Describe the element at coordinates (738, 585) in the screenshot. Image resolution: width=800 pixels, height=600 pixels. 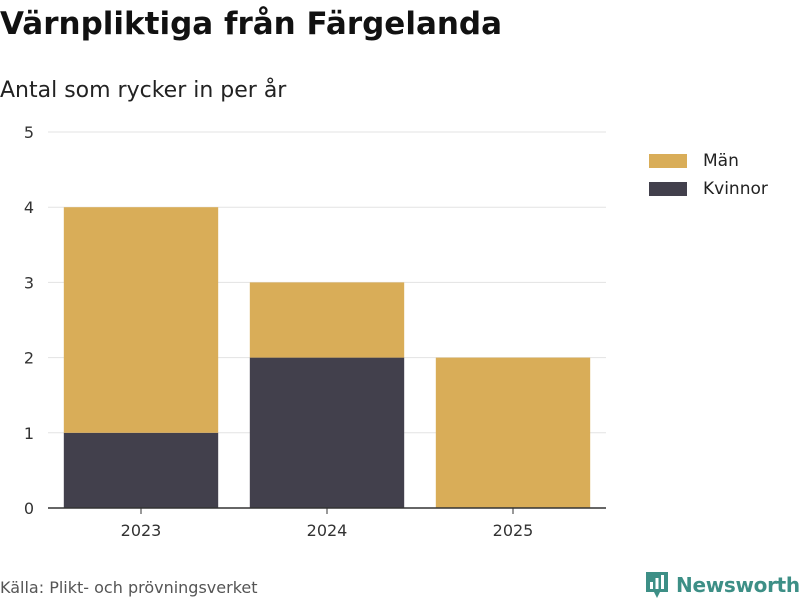
I see `brand-name: Newsworthy` at that location.